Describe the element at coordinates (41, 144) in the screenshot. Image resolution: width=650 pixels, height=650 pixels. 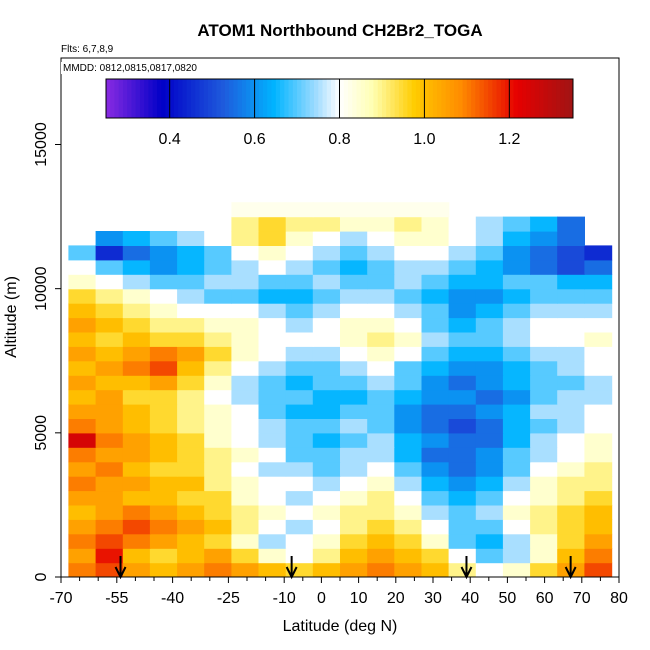
I see `y-tick-label: 15000` at that location.